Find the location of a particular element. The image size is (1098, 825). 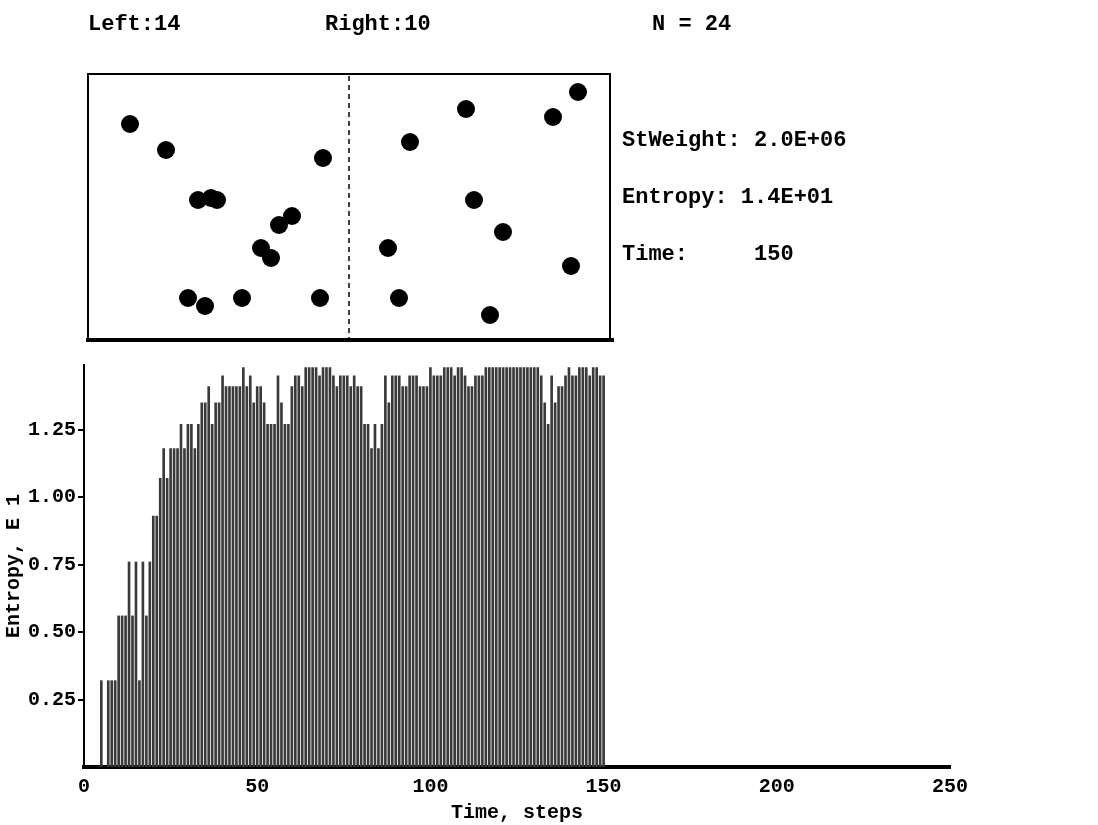

x-tick-label: 250 is located at coordinates (950, 787).